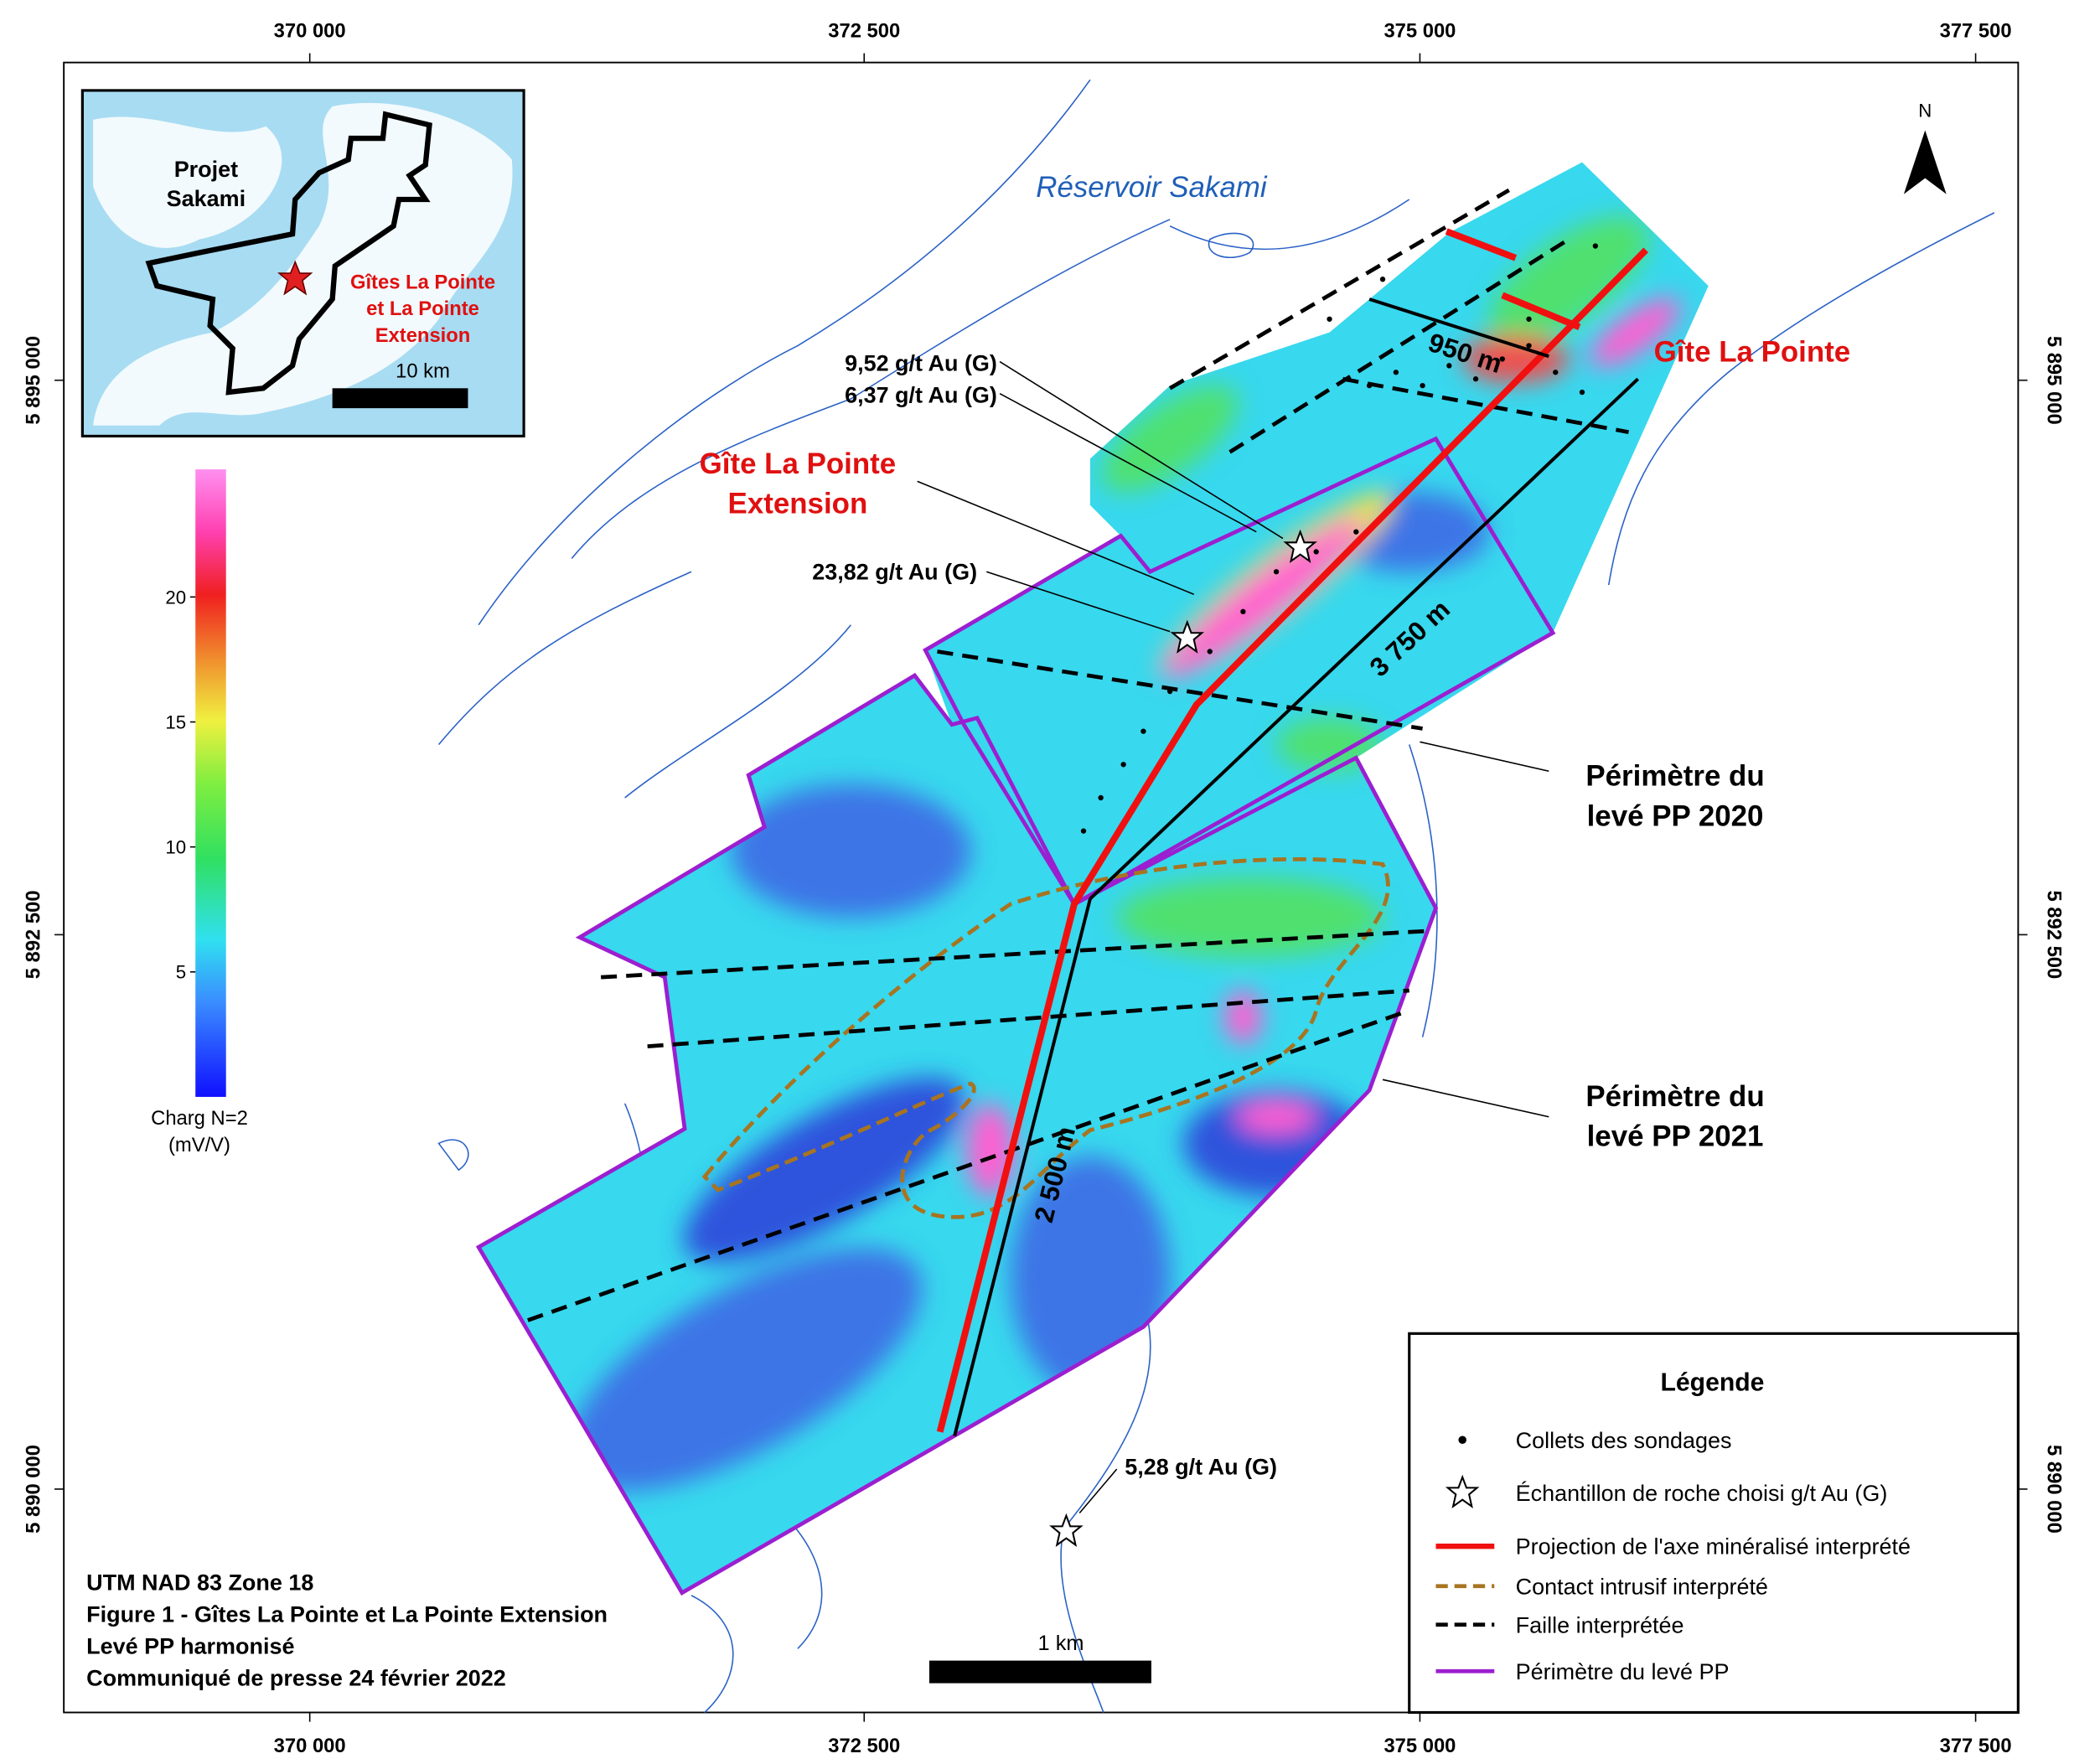  What do you see at coordinates (199, 1145) in the screenshot?
I see `colorbar-label: (mV/V)` at bounding box center [199, 1145].